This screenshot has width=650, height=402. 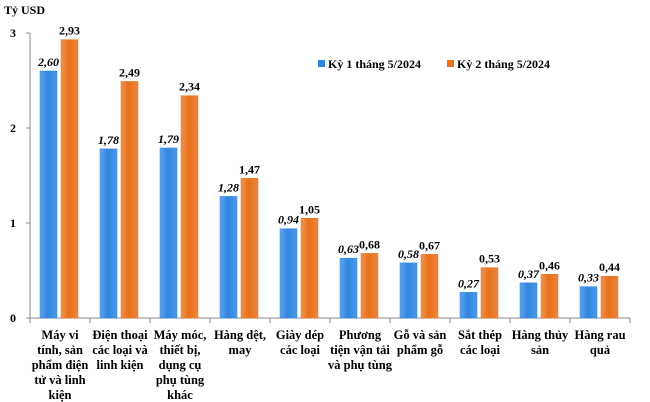 What do you see at coordinates (434, 64) in the screenshot?
I see `legend: Kỳ 1 tháng 5/2024 Kỳ 2 tháng 5/2024` at bounding box center [434, 64].